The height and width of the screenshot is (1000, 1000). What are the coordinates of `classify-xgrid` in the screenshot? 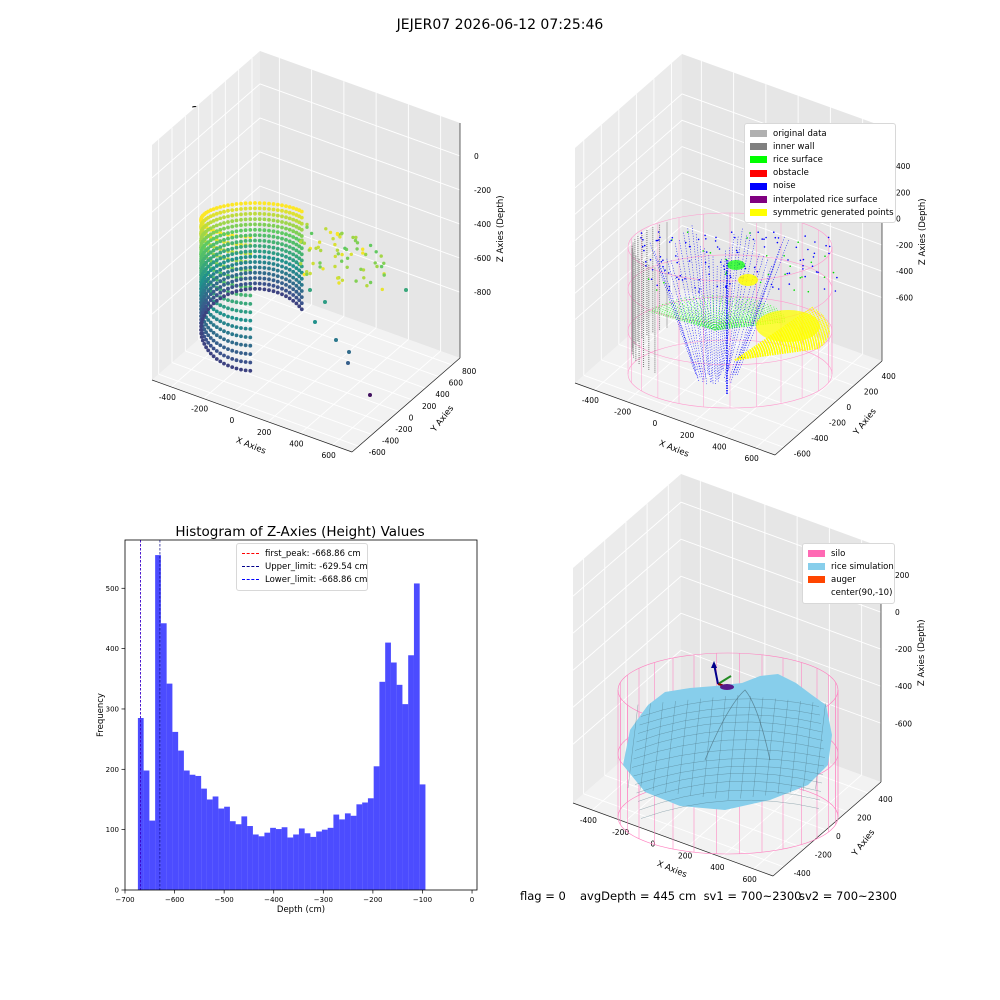 It's located at (744, 378).